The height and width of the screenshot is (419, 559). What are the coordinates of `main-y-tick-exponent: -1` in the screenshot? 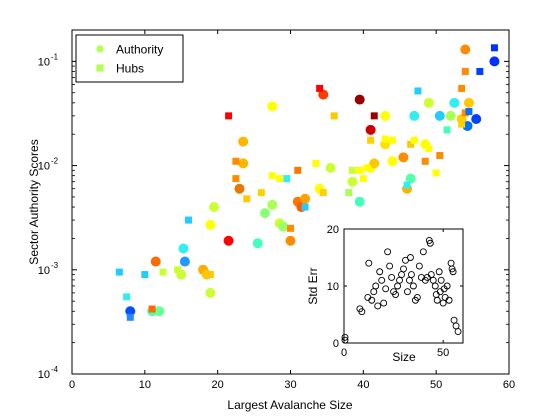 It's located at (55, 56).